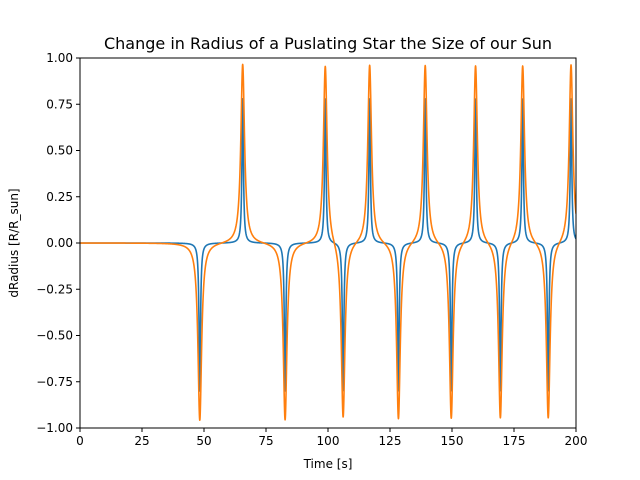 This screenshot has width=640, height=480. What do you see at coordinates (59, 197) in the screenshot?
I see `y-tick-label: 0.25` at bounding box center [59, 197].